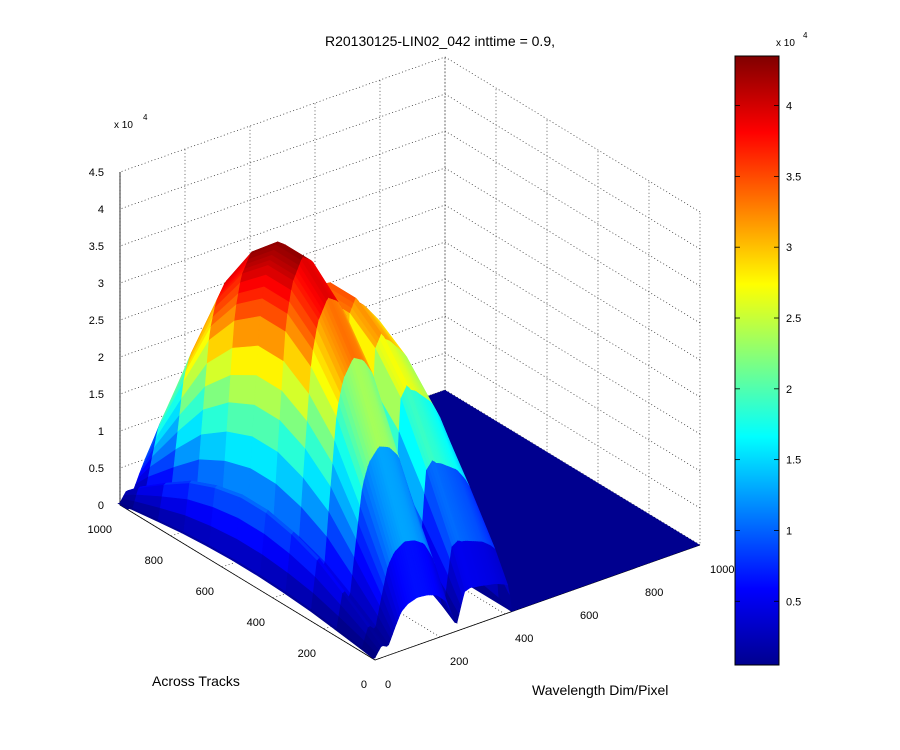  Describe the element at coordinates (364, 685) in the screenshot. I see `y-tick-label: 0` at that location.